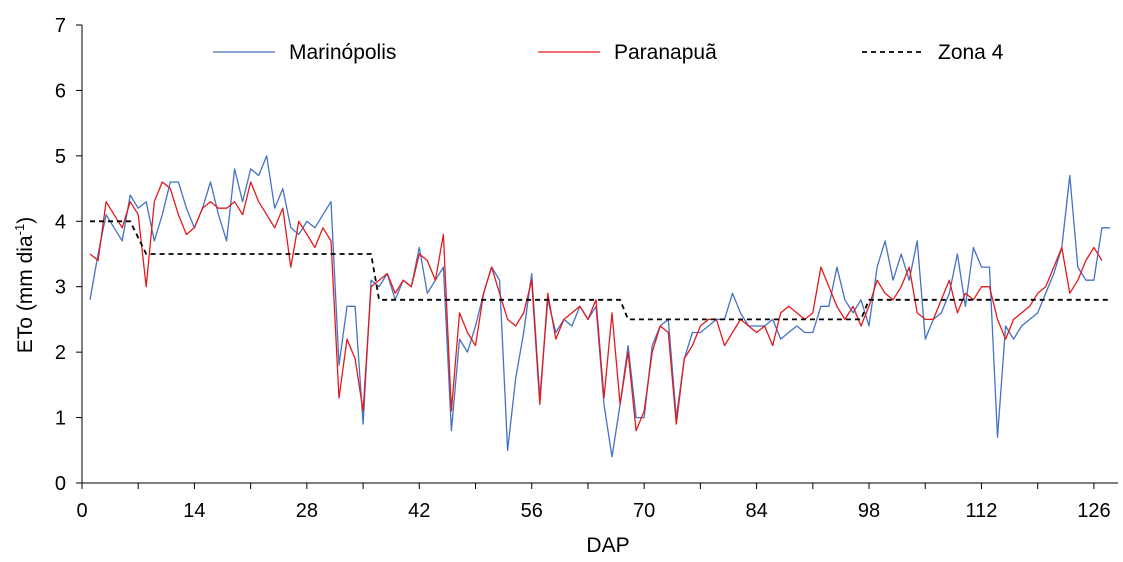 The height and width of the screenshot is (562, 1123). What do you see at coordinates (342, 52) in the screenshot?
I see `legend-label: Marinópolis` at bounding box center [342, 52].